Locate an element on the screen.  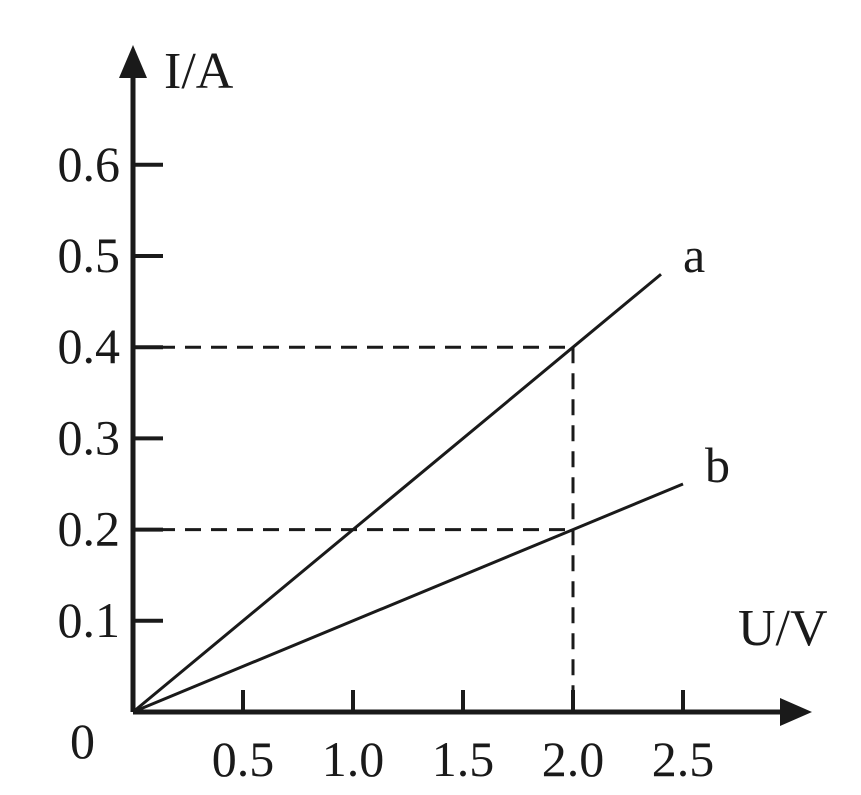
y-tick-label: 0.3 is located at coordinates (89, 437).